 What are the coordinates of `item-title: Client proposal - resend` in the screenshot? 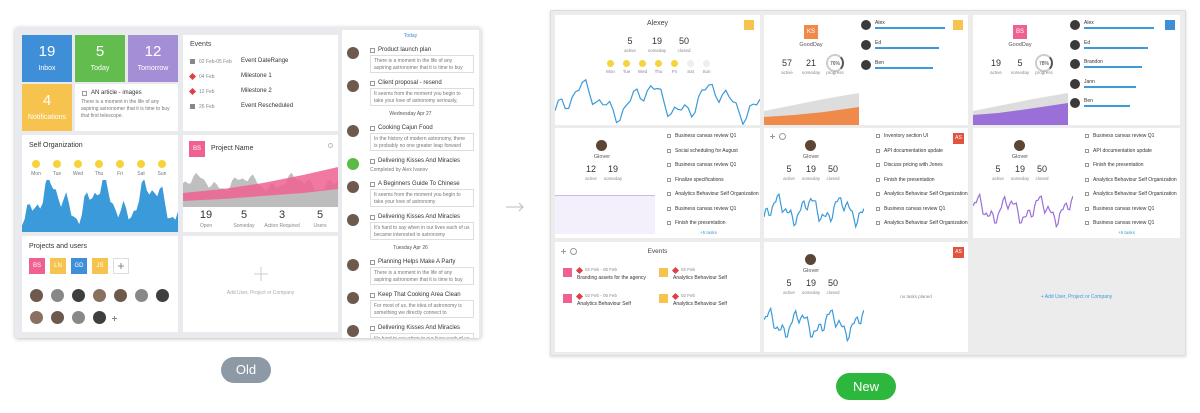 It's located at (410, 83).